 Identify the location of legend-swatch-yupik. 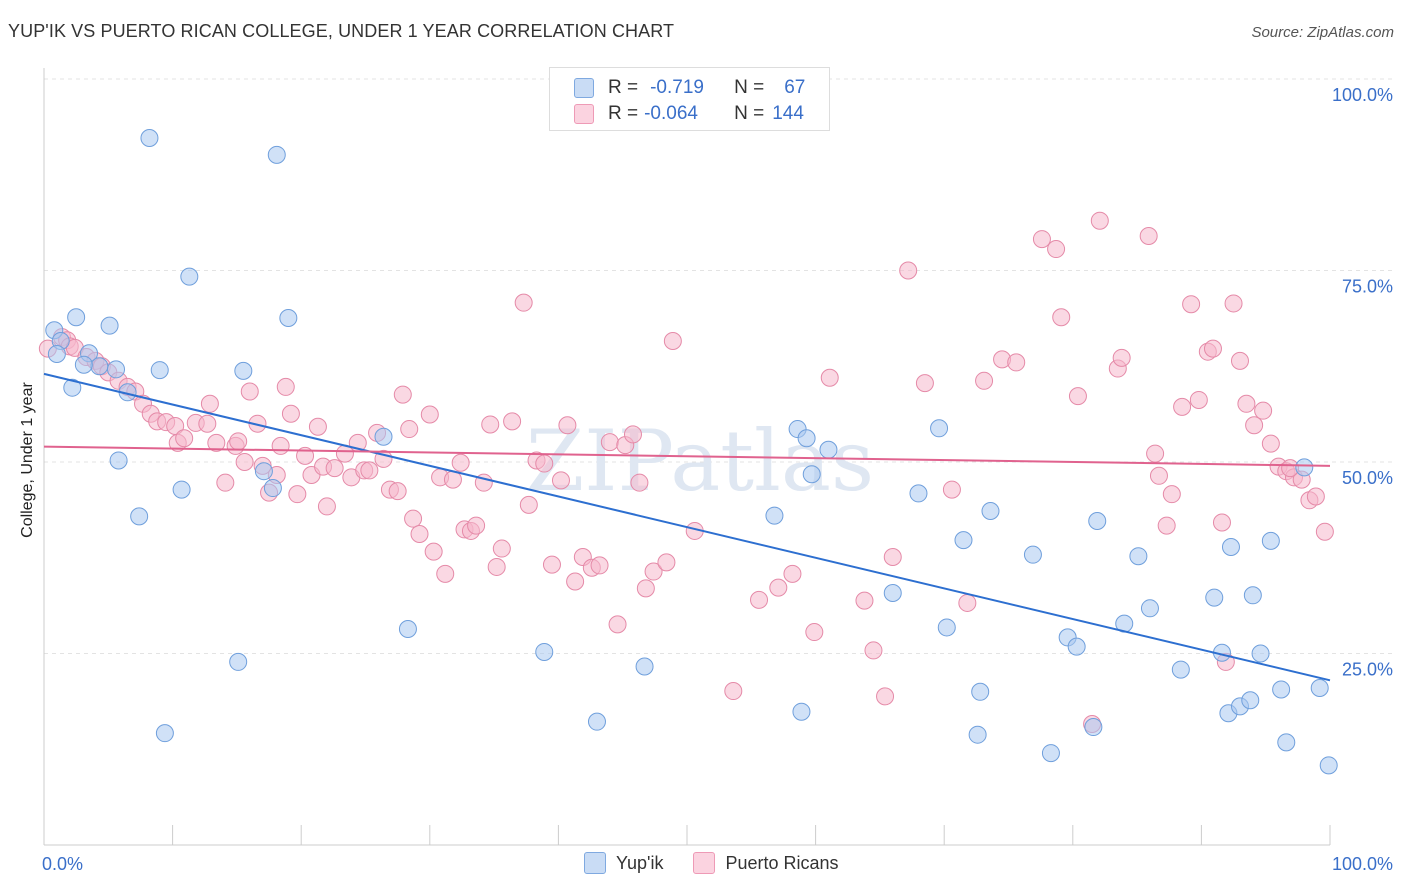
(584, 88).